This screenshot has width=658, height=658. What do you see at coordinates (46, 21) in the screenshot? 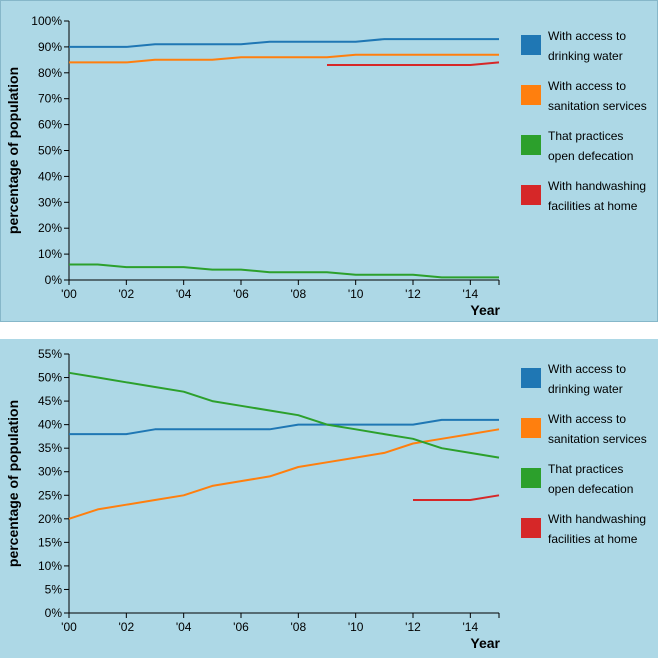
I see `y-tick-label: 100%` at bounding box center [46, 21].